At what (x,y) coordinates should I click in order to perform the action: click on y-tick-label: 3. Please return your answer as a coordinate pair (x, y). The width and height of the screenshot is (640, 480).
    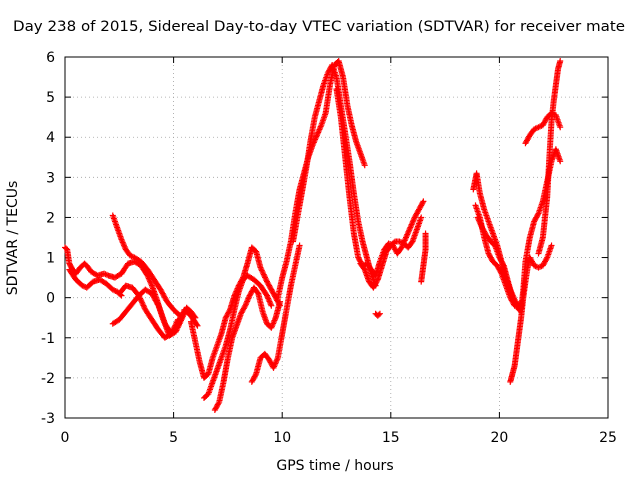
    Looking at the image, I should click on (50, 178).